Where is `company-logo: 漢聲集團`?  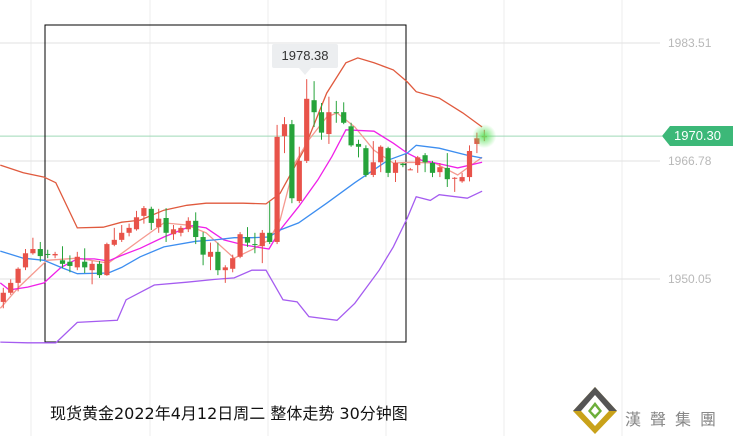 company-logo: 漢聲集團 is located at coordinates (651, 410).